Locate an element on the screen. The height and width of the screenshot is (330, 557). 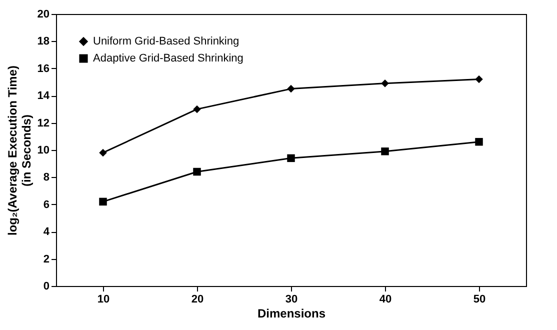
x-tick-label: 10 is located at coordinates (103, 300).